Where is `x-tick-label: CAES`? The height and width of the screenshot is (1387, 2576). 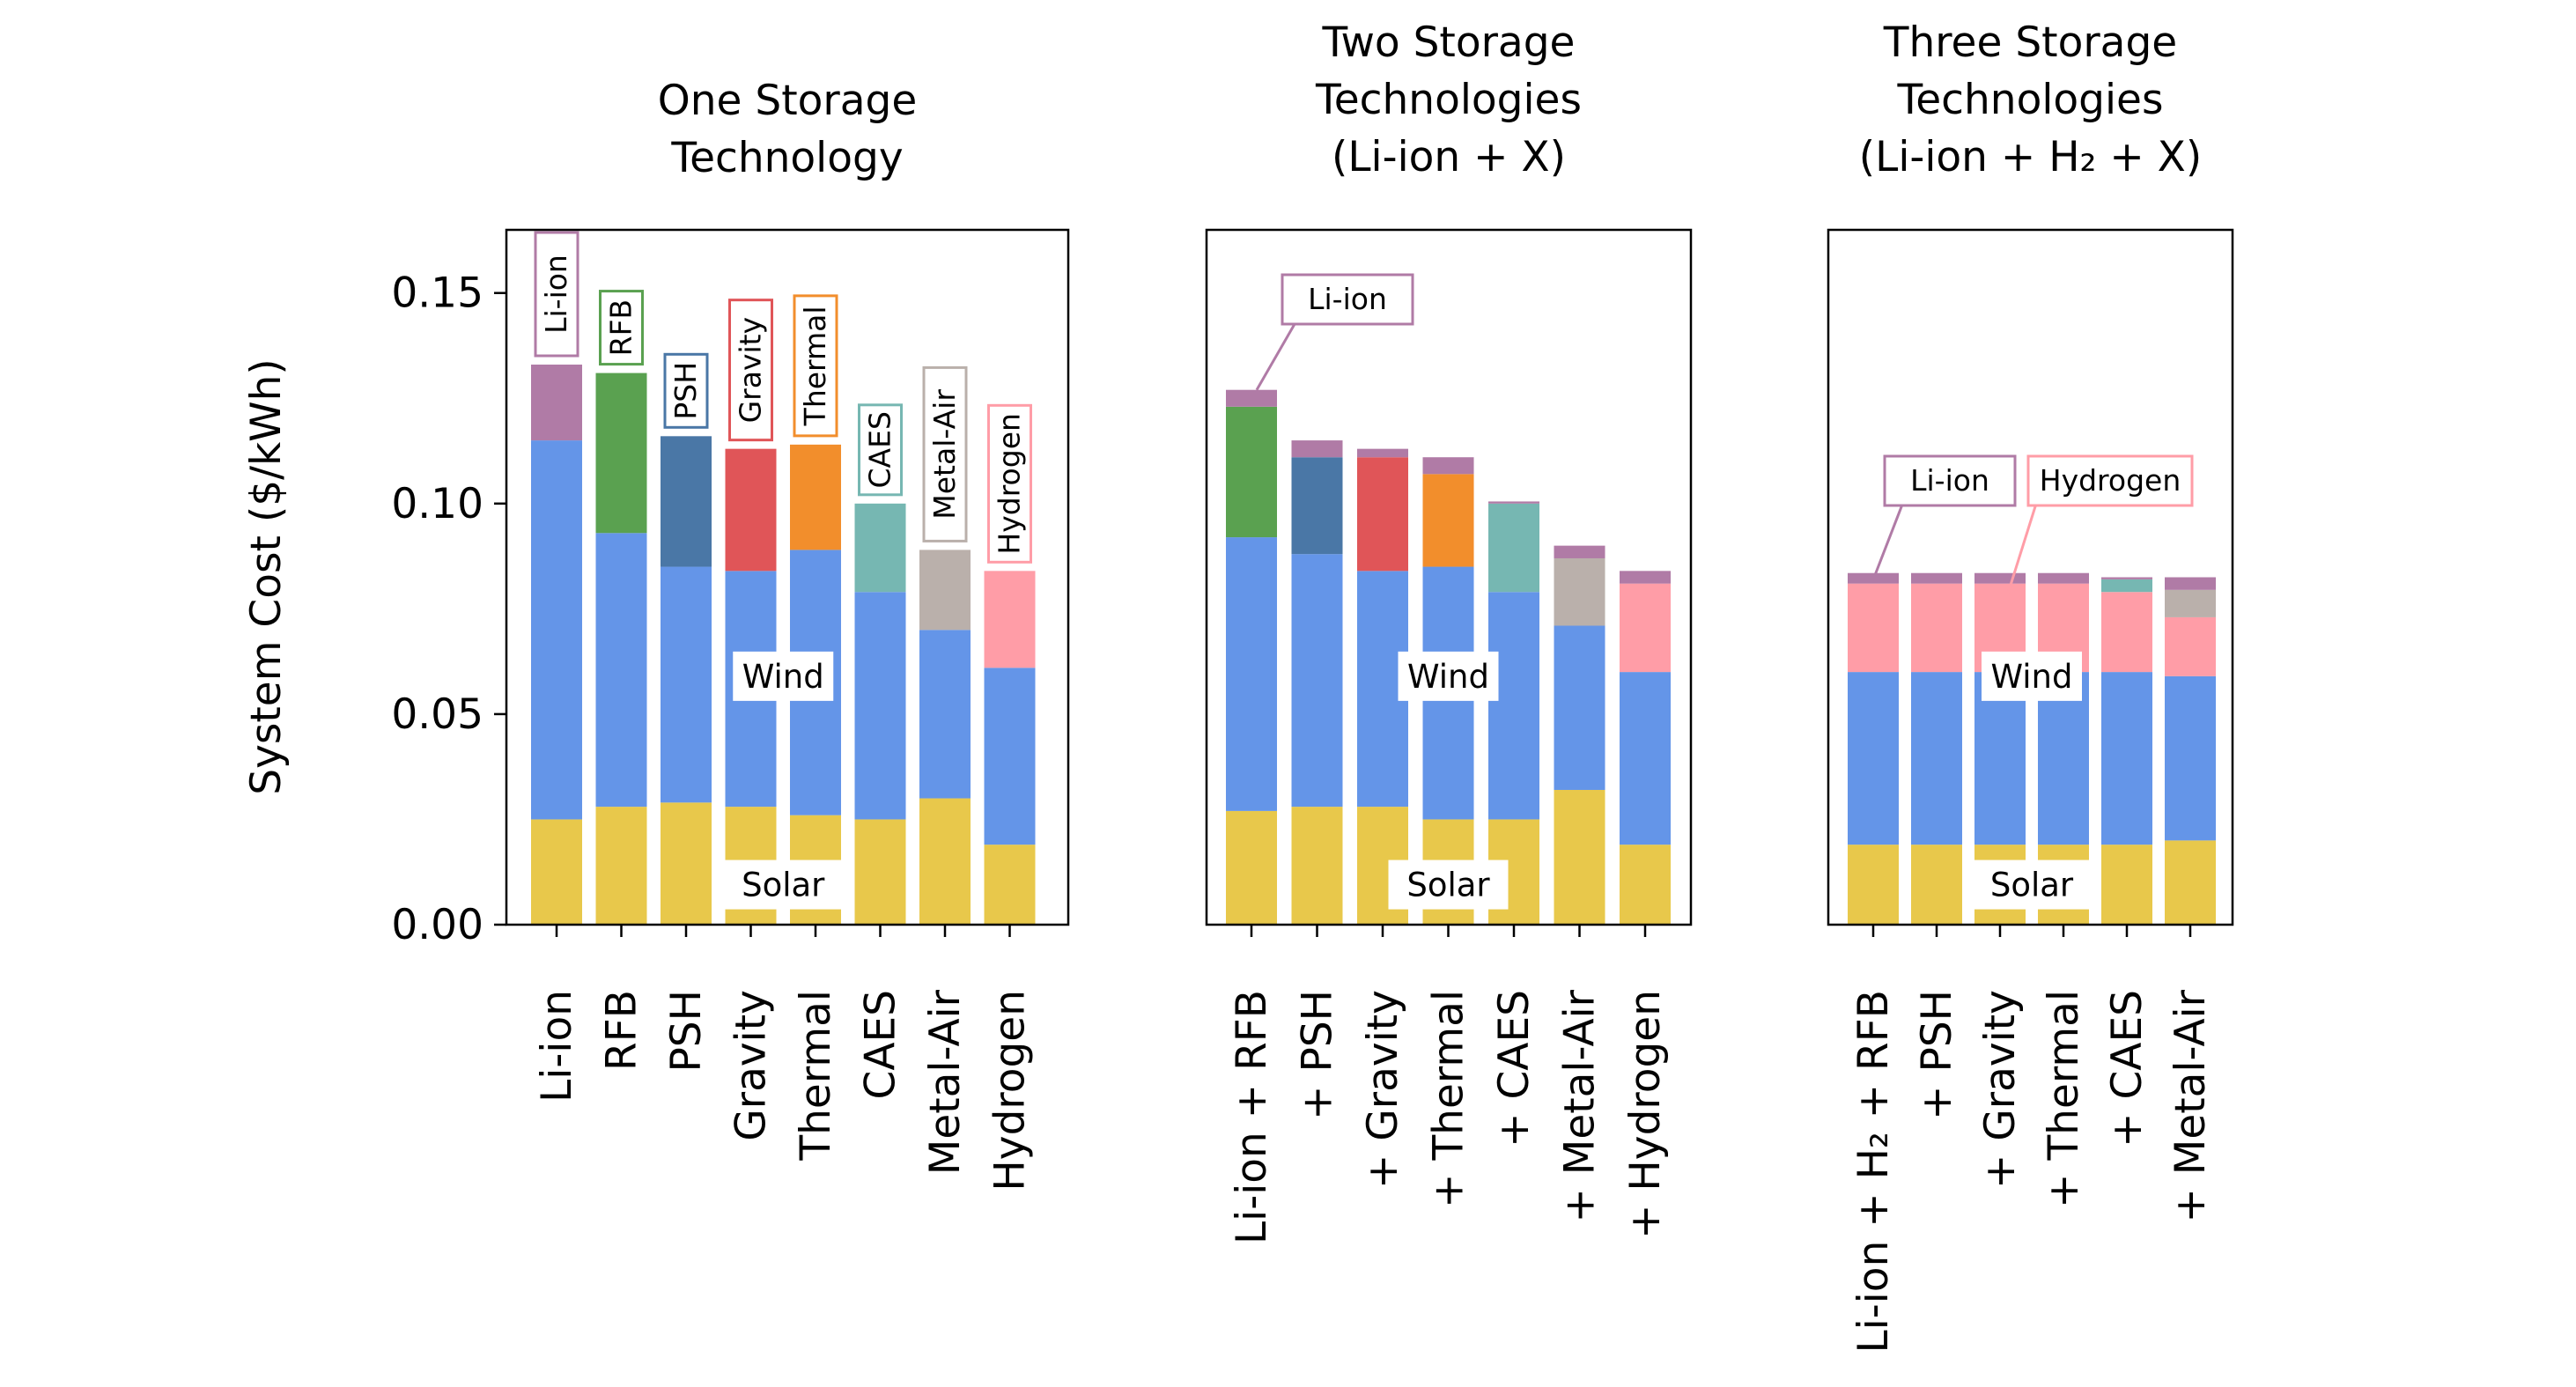 x-tick-label: CAES is located at coordinates (881, 1045).